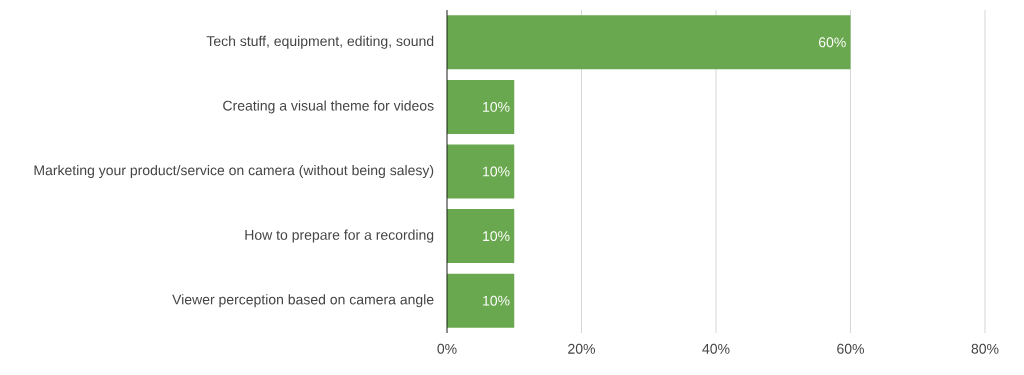 The height and width of the screenshot is (375, 1024). I want to click on y-tick-label: Viewer perception based on camera angle, so click(303, 301).